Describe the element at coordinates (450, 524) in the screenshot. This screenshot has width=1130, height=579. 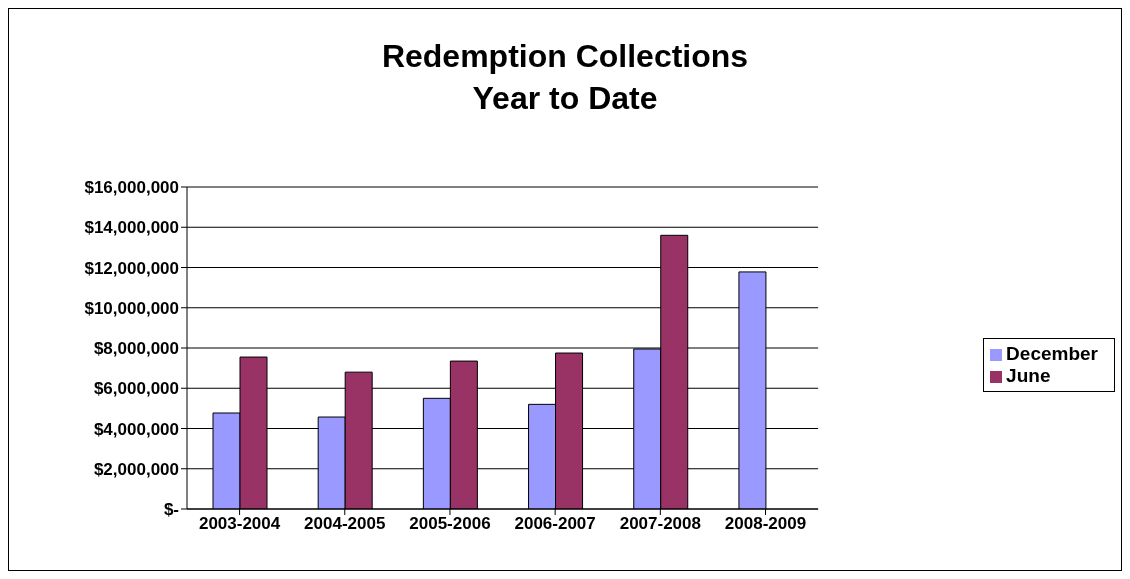
I see `x-tick-label: 2005-2006` at that location.